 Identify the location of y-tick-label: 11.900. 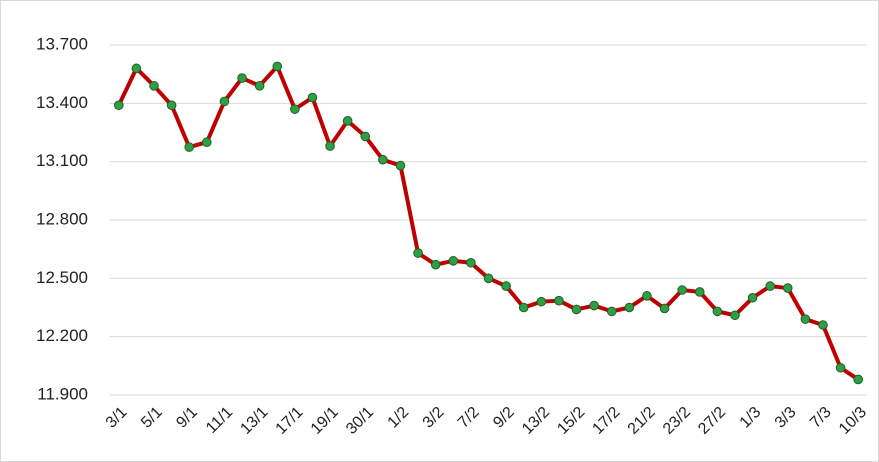
(62, 393).